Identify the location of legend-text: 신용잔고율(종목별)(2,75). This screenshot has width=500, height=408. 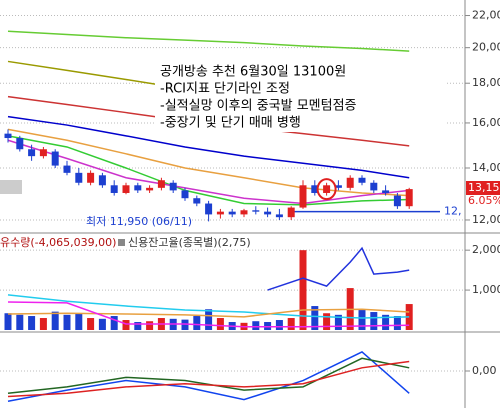
(189, 242).